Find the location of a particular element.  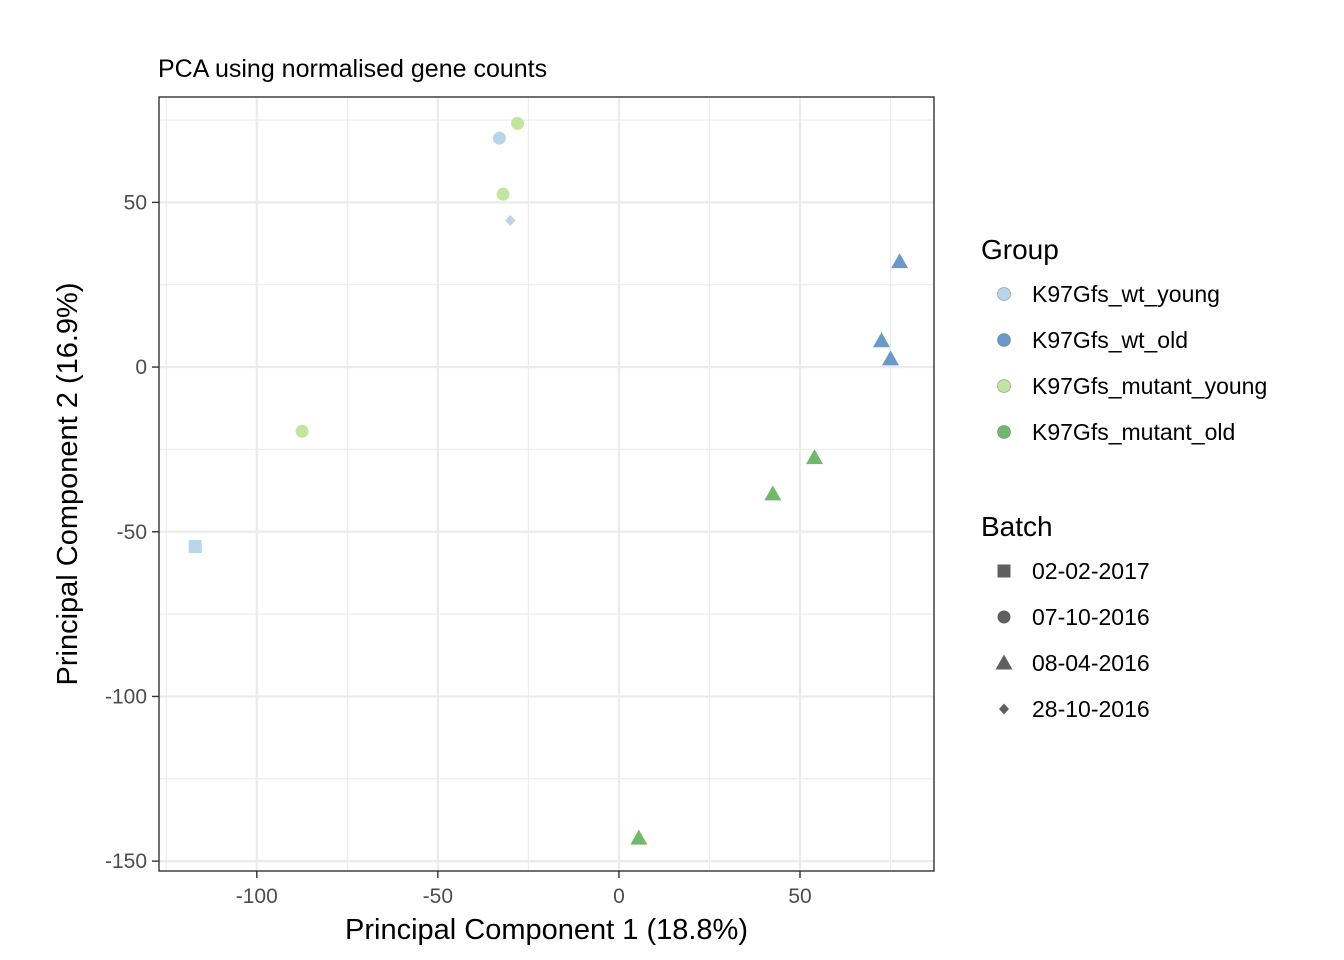

y-tick-label: -50 is located at coordinates (132, 532).